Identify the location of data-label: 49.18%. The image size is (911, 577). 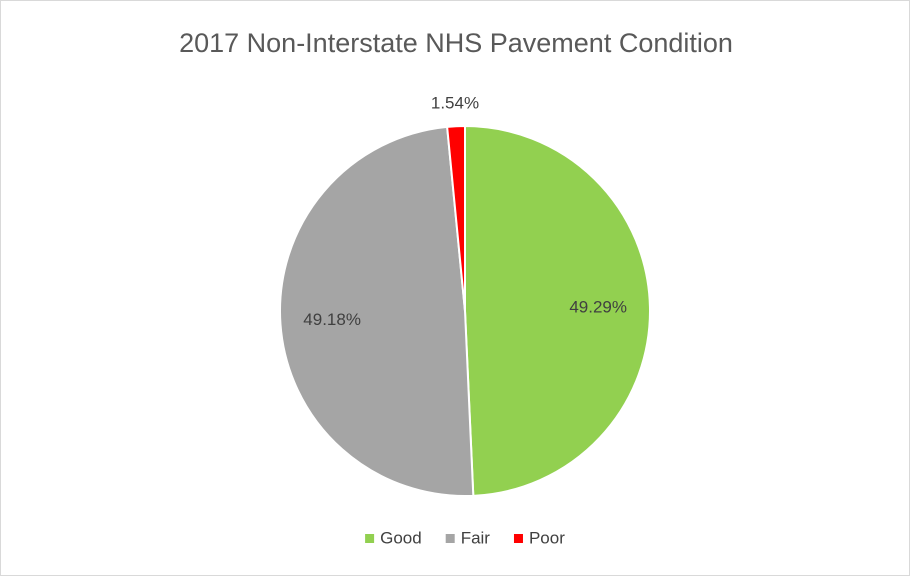
(332, 319).